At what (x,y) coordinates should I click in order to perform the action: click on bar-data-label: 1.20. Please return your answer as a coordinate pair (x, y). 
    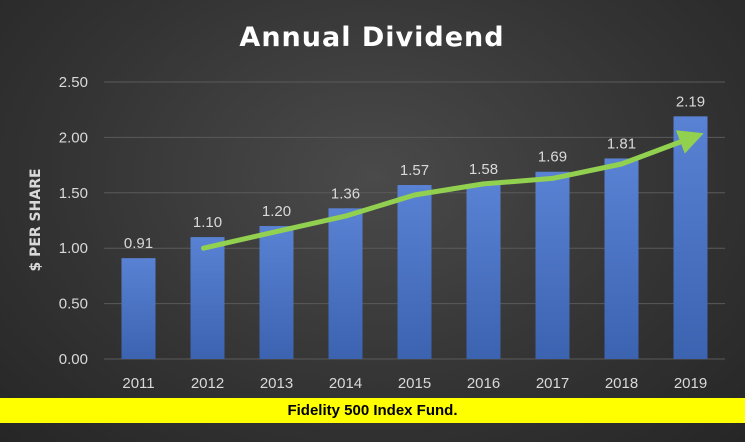
    Looking at the image, I should click on (276, 211).